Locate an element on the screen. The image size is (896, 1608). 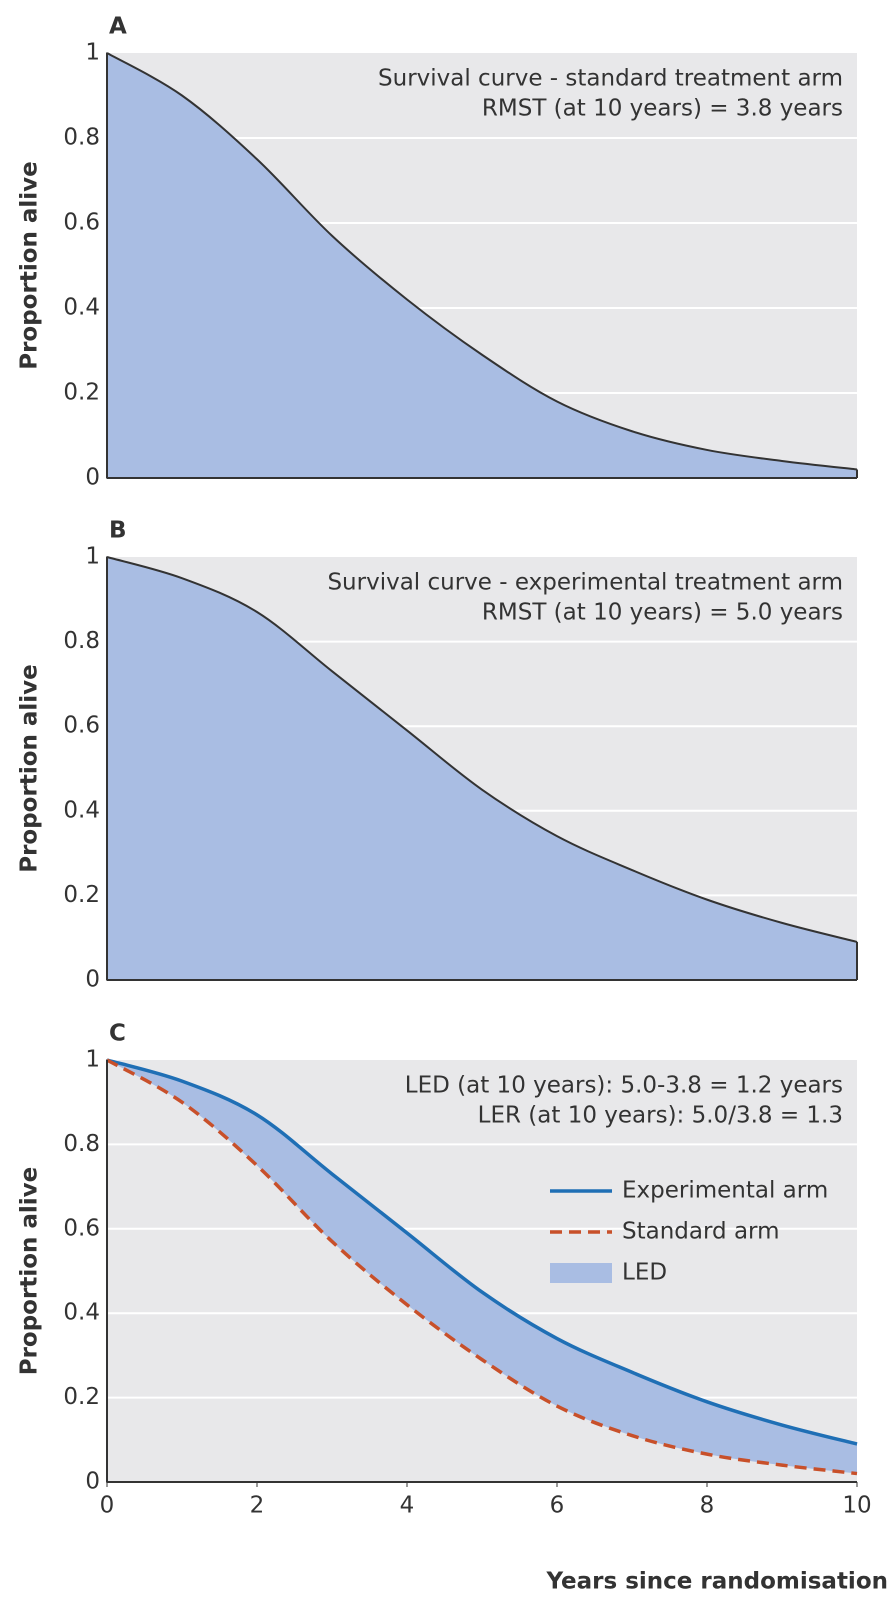
annotation: RMST (at 10 years) = 3.8 years is located at coordinates (662, 109).